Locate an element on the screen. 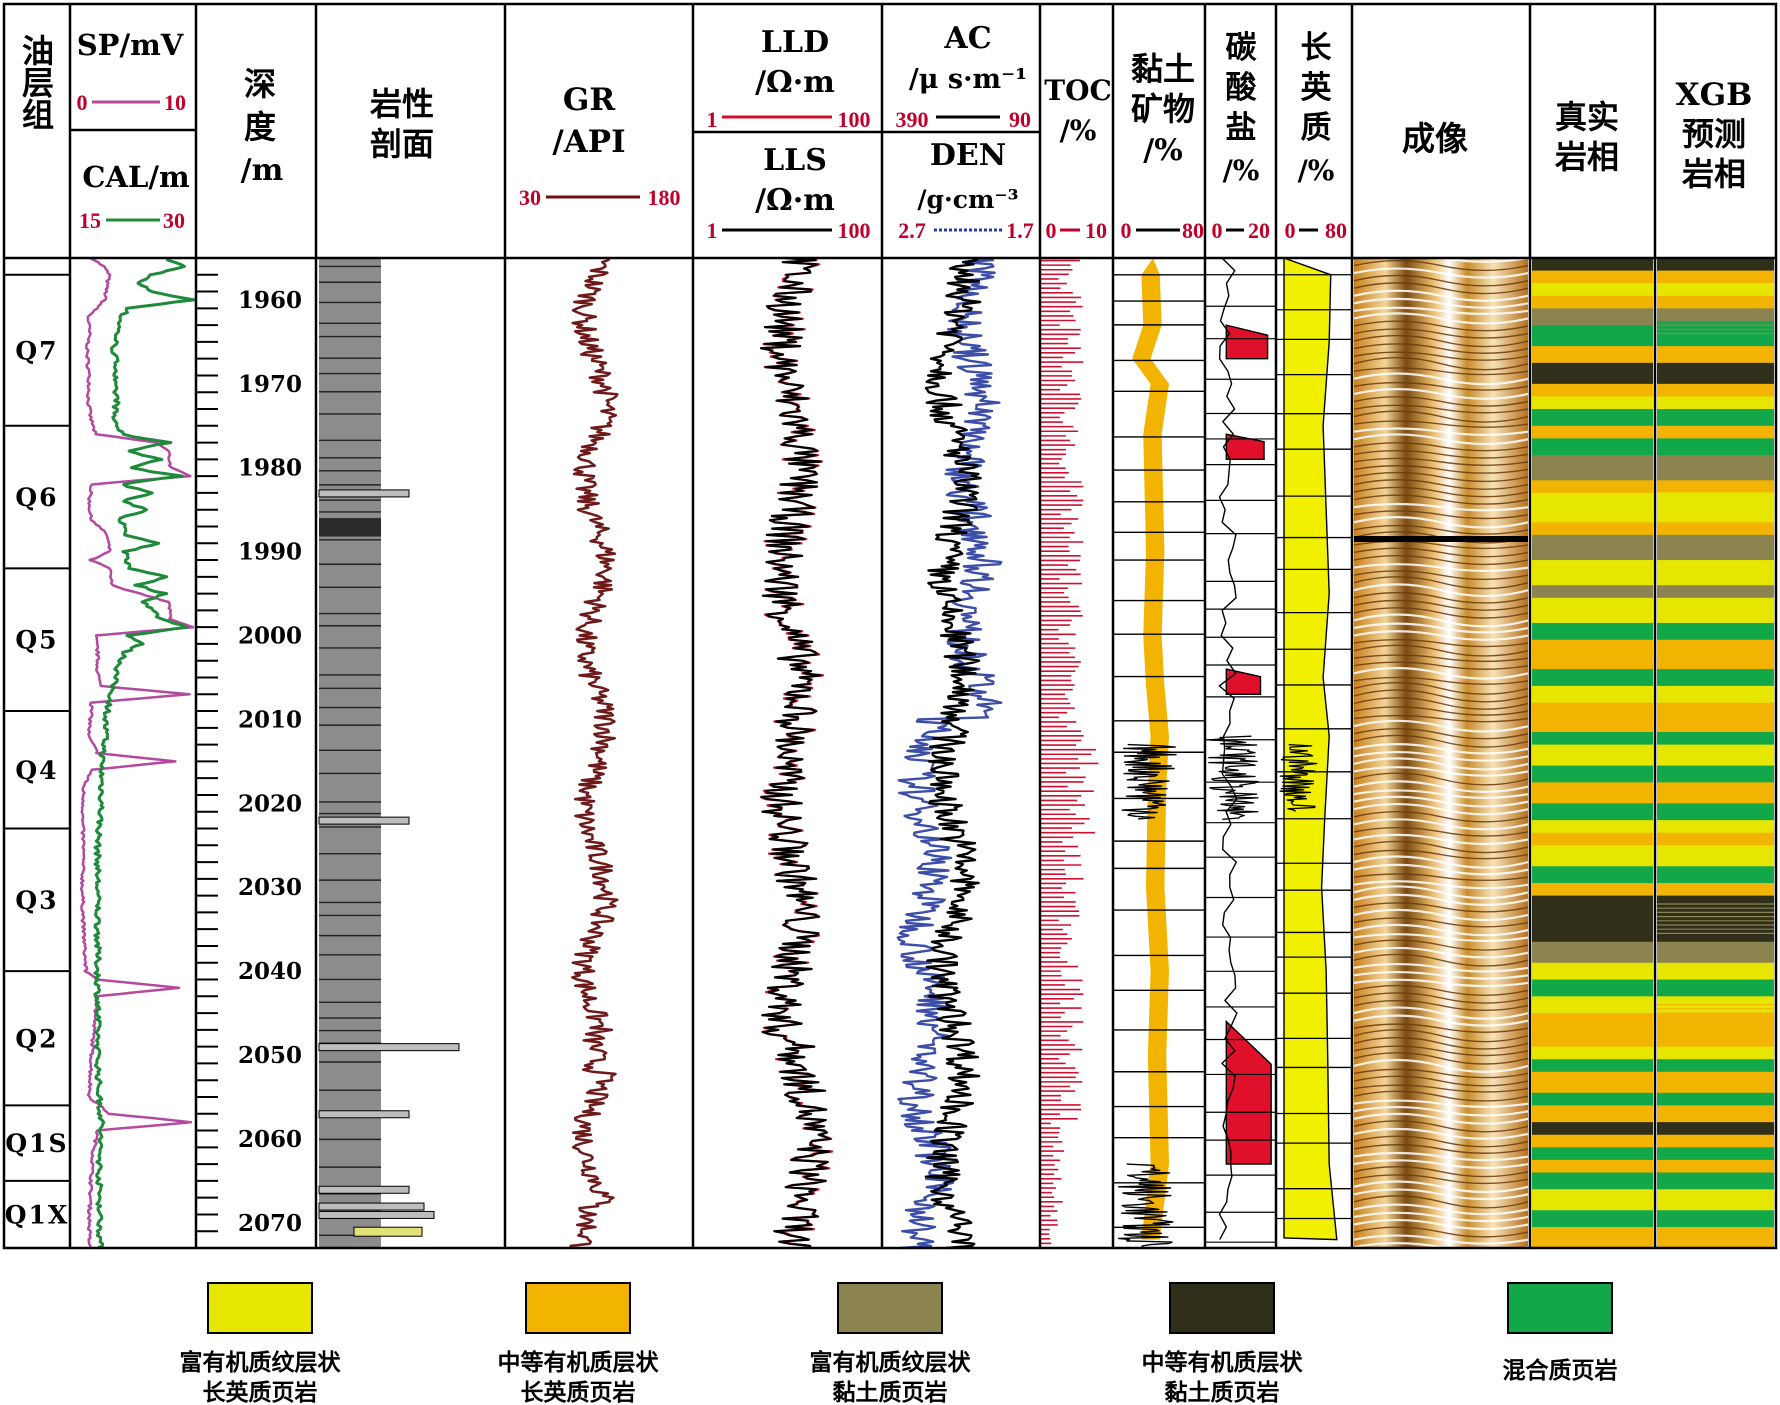 The image size is (1780, 1405). lld-header-2: /Ω·m is located at coordinates (795, 82).